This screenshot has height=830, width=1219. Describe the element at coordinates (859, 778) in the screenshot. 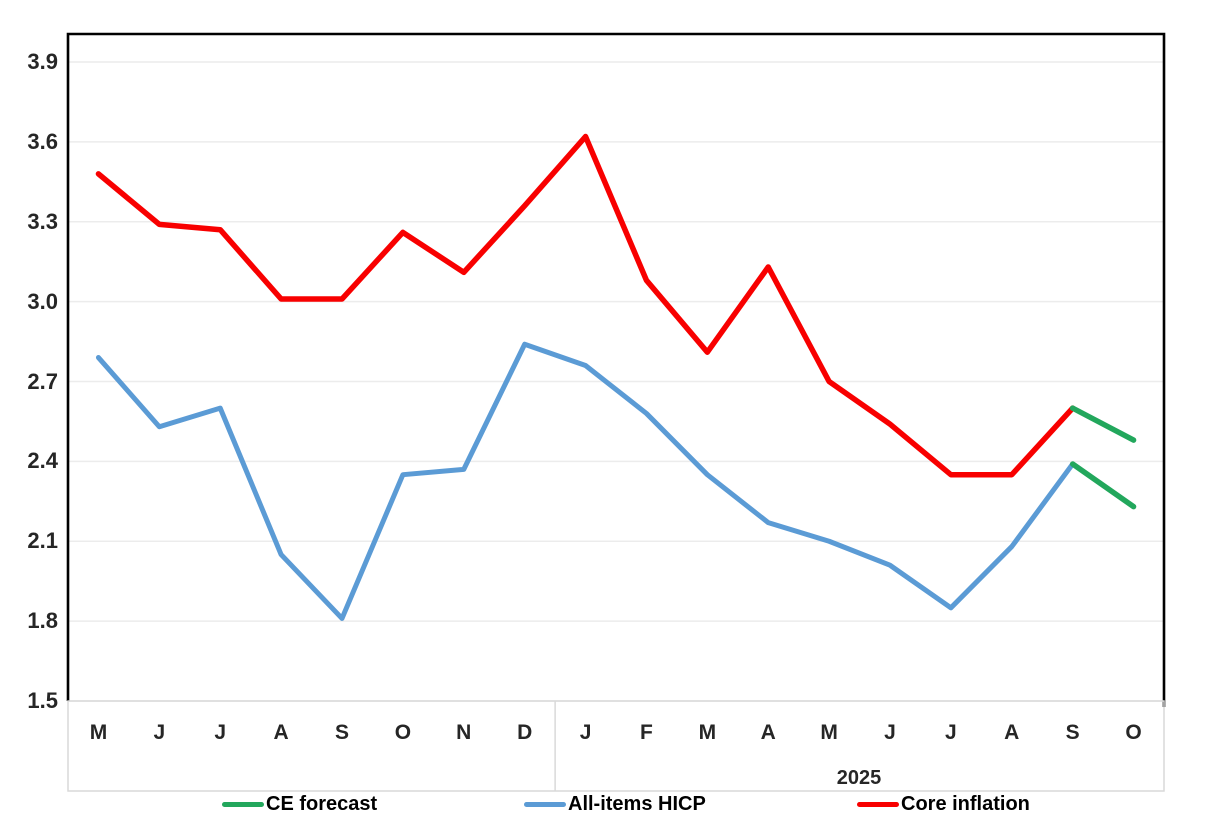

I see `year-label-2025: 2025` at that location.